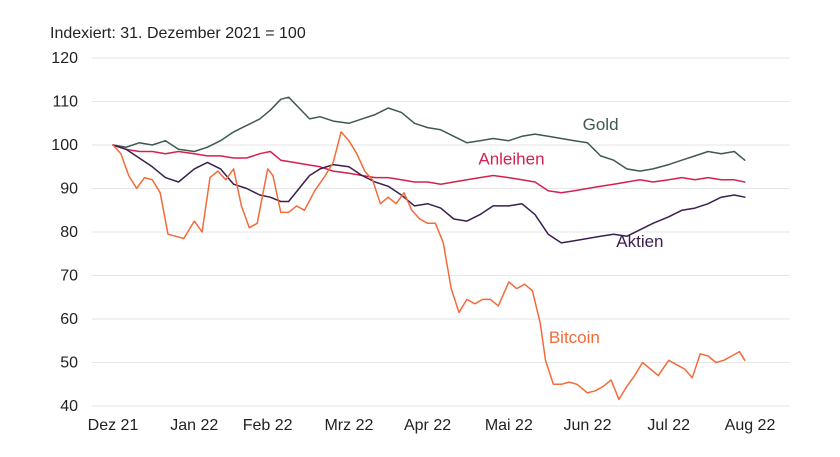 The height and width of the screenshot is (457, 840). What do you see at coordinates (69, 276) in the screenshot?
I see `y-tick-label: 70` at bounding box center [69, 276].